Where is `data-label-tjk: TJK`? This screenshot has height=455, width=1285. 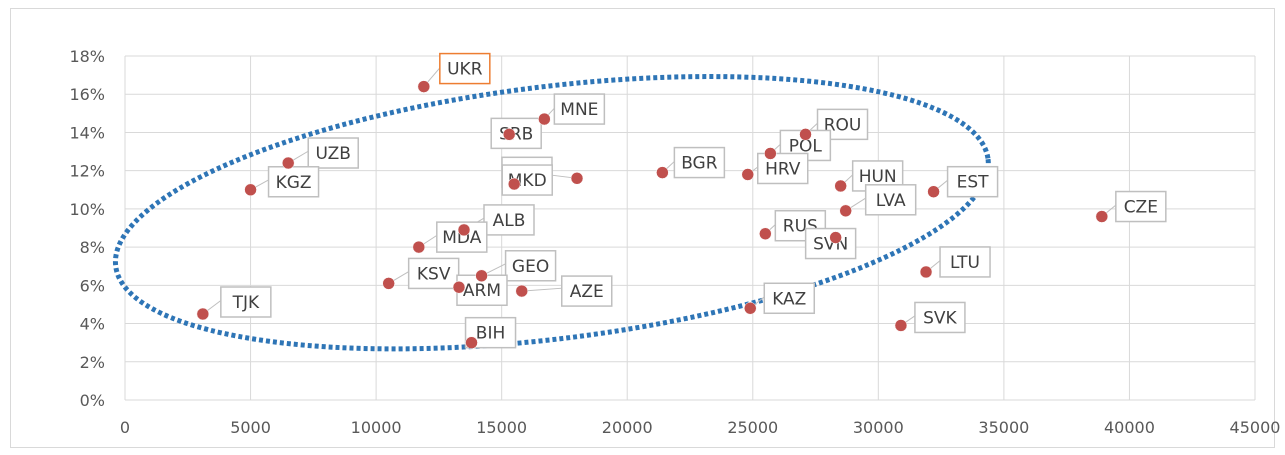
data-label-tjk: TJK is located at coordinates (237, 302).